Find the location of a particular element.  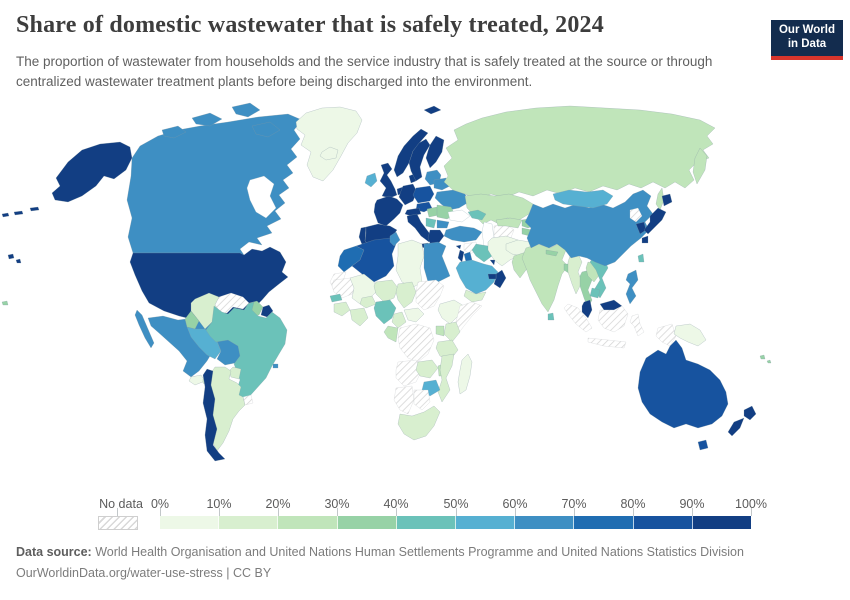

country-uganda is located at coordinates (440, 331).